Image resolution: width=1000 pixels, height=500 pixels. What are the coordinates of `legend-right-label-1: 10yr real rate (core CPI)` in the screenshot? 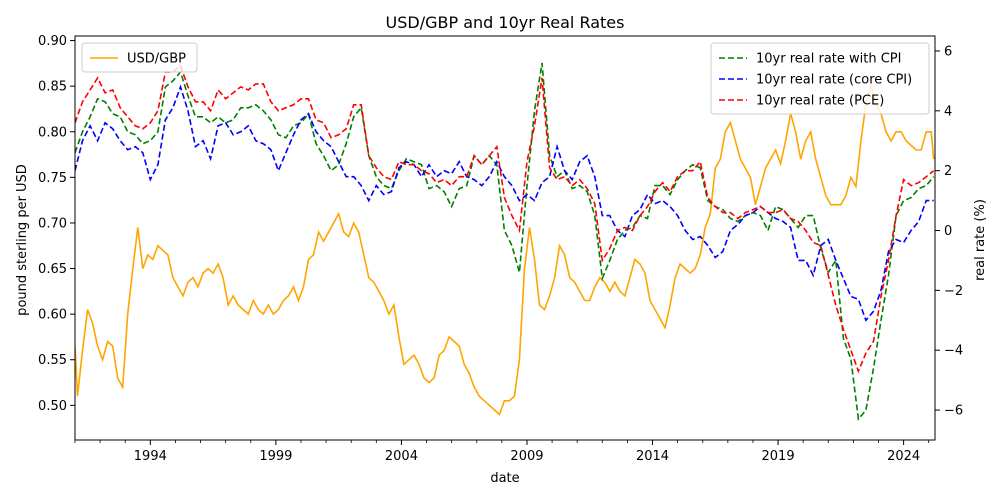 It's located at (834, 80).